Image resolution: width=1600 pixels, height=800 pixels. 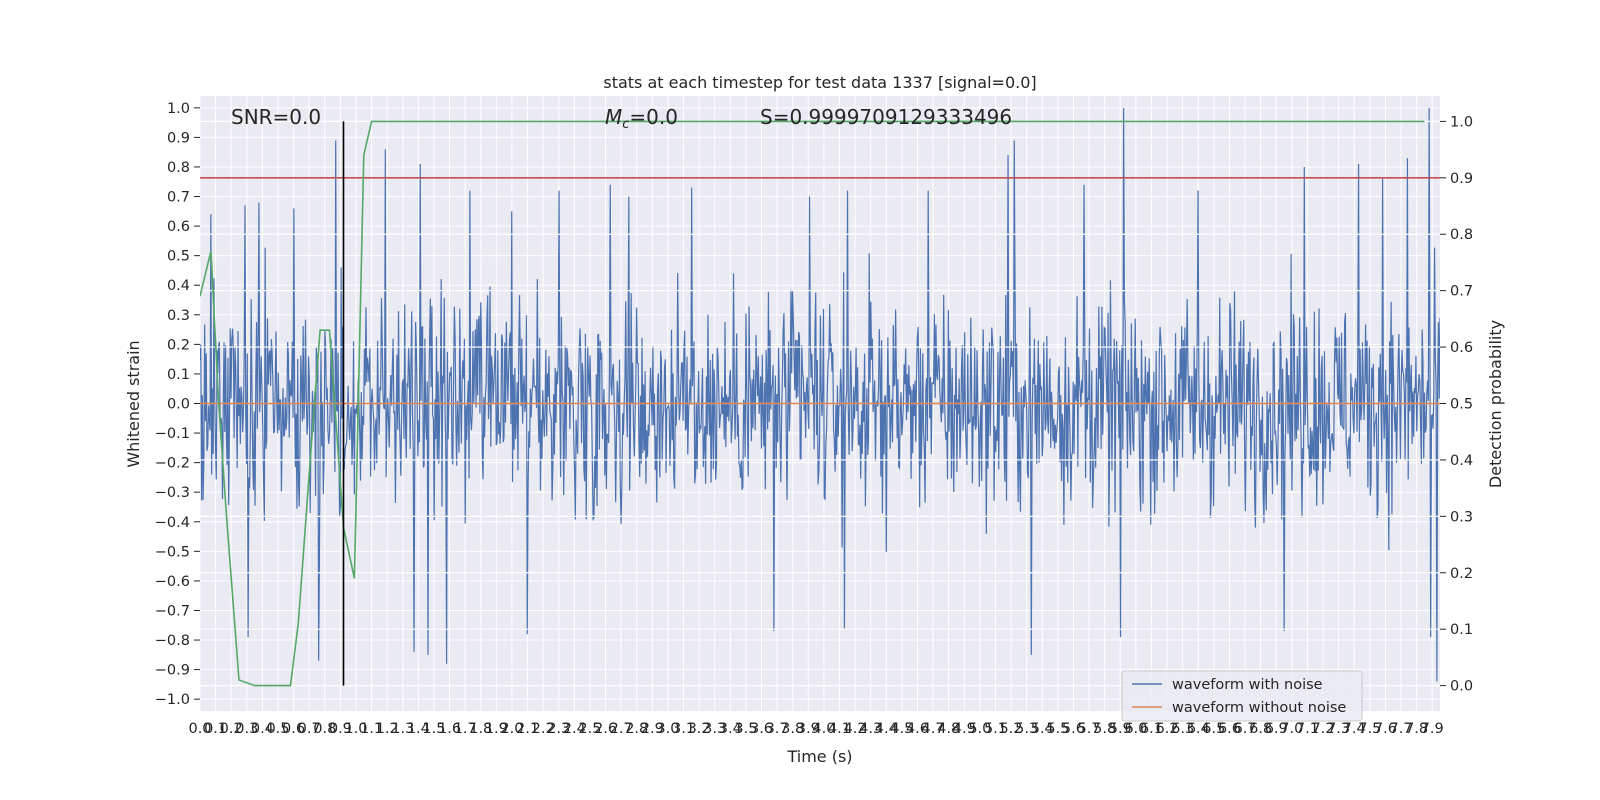 What do you see at coordinates (1198, 729) in the screenshot?
I see `x-tick-label: 6.4` at bounding box center [1198, 729].